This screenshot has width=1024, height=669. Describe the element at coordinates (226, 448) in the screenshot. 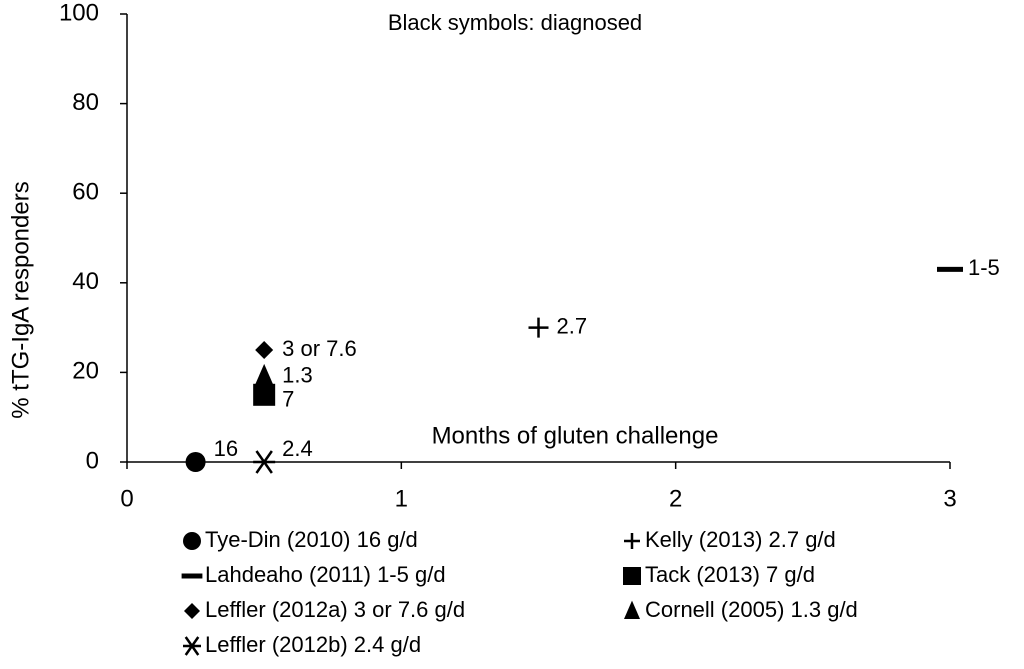

I see `point-label: 16` at that location.